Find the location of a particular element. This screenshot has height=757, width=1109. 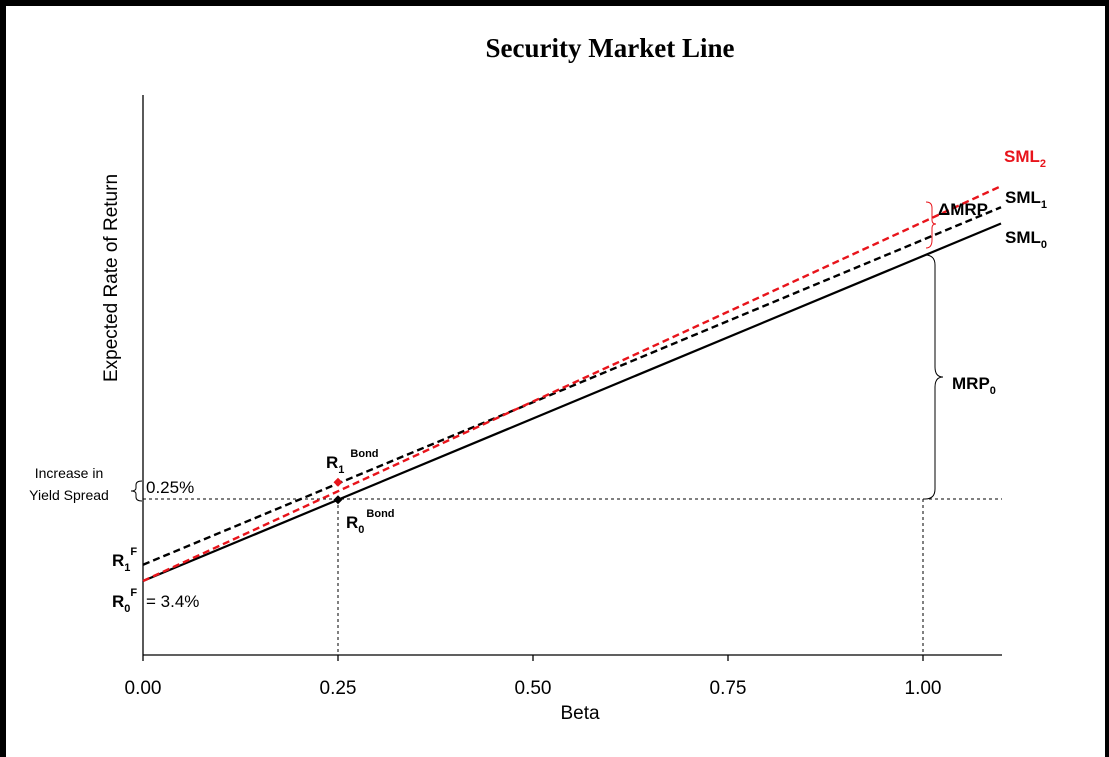

r1-bond-label: R1Bond is located at coordinates (352, 462).